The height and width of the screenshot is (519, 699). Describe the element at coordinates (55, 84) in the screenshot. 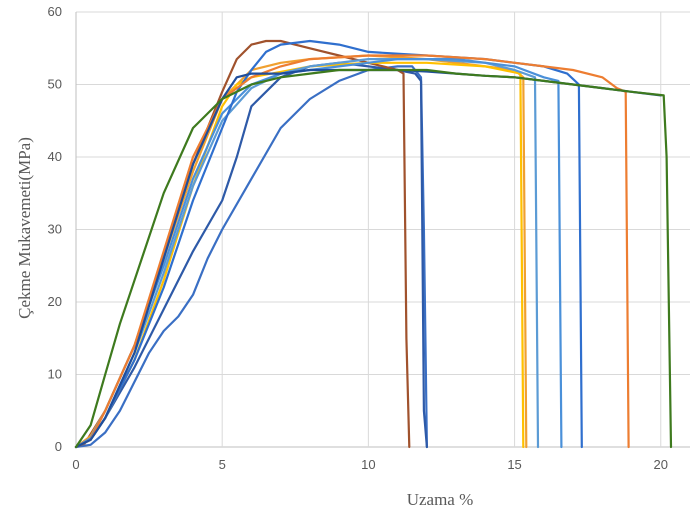

I see `y-tick-label: 50` at that location.